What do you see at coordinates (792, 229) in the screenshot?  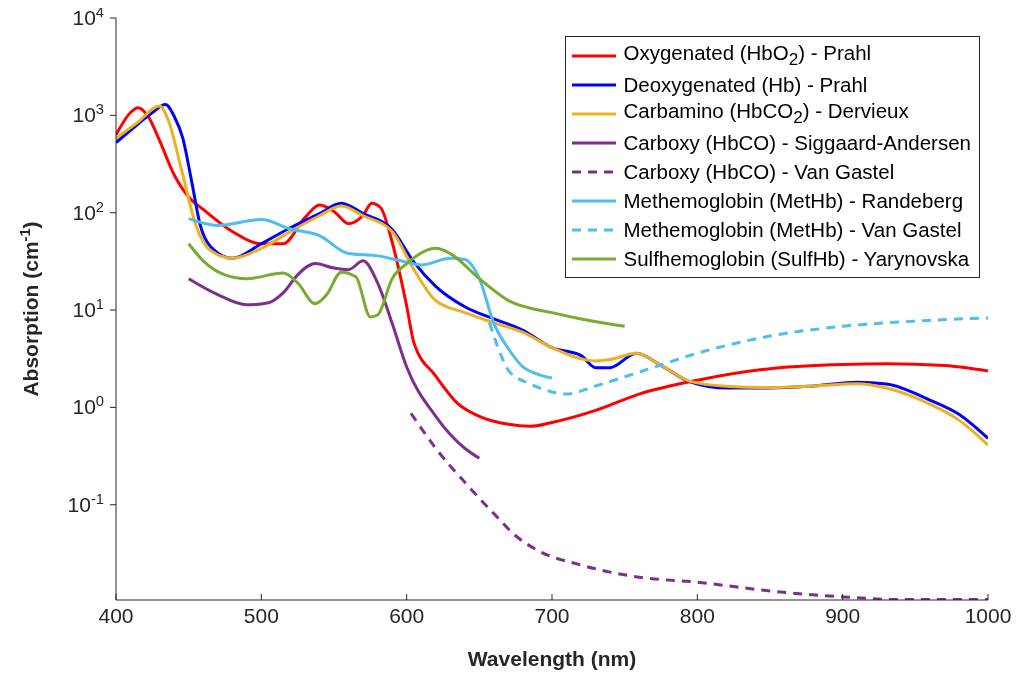 I see `legend-label: Methemoglobin (MetHb) - Van Gastel` at bounding box center [792, 229].